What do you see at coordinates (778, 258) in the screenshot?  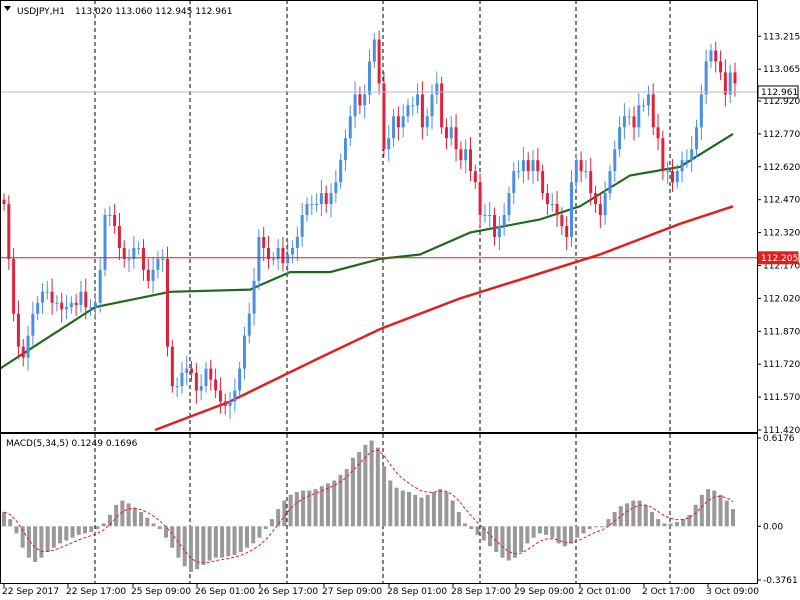 I see `level-price-tag` at bounding box center [778, 258].